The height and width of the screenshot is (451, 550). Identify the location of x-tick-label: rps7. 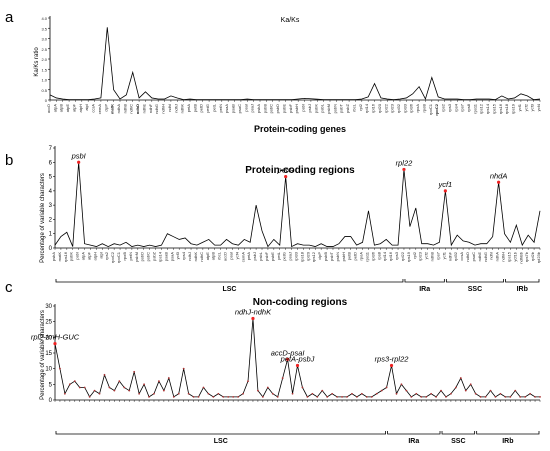
(437, 255).